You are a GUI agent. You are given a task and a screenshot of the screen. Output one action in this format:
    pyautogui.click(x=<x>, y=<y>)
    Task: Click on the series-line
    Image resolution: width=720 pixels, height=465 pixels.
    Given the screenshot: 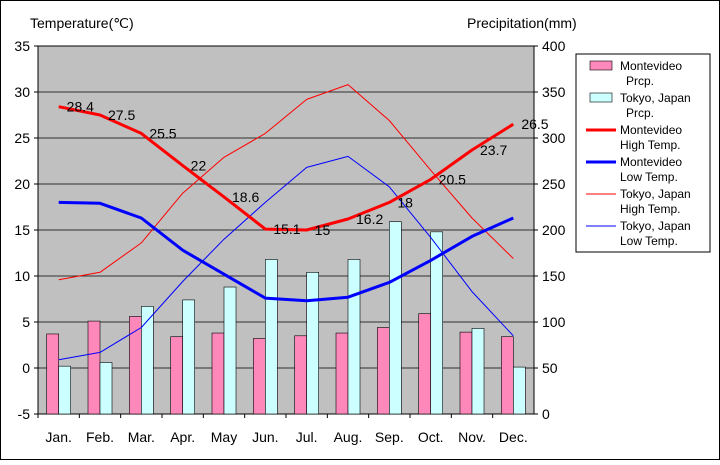 What is the action you would take?
    pyautogui.click(x=286, y=251)
    